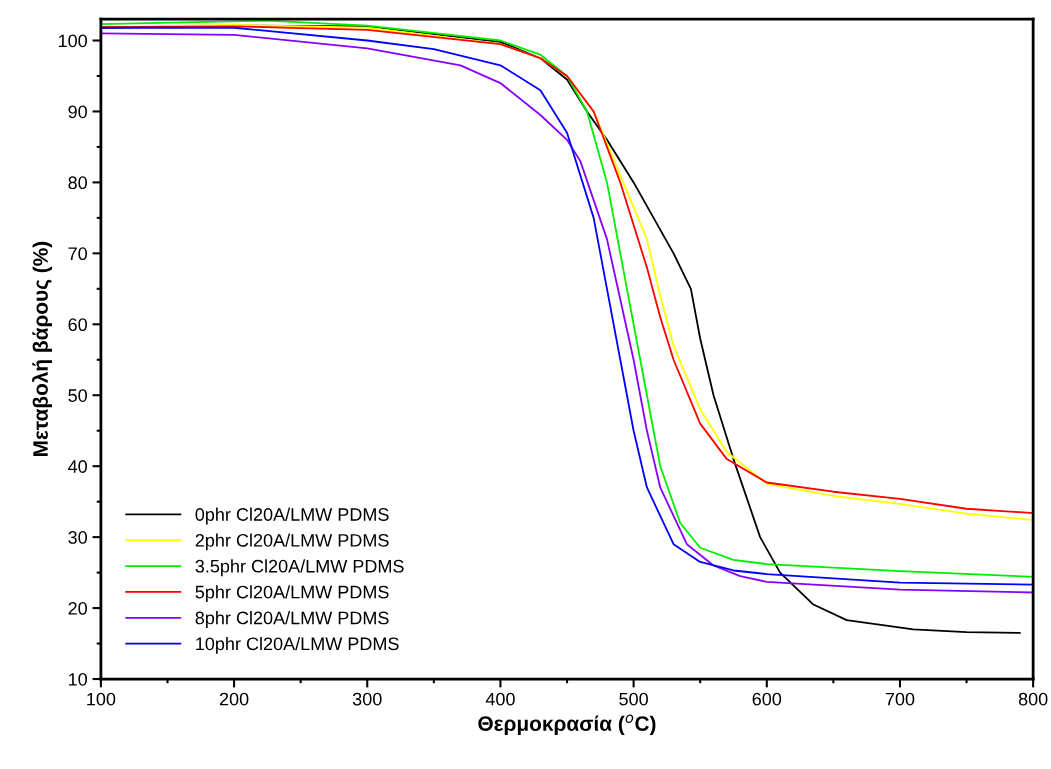 The width and height of the screenshot is (1051, 769). I want to click on legend-label: 0phr Cl20A/LMW PDMS, so click(292, 516).